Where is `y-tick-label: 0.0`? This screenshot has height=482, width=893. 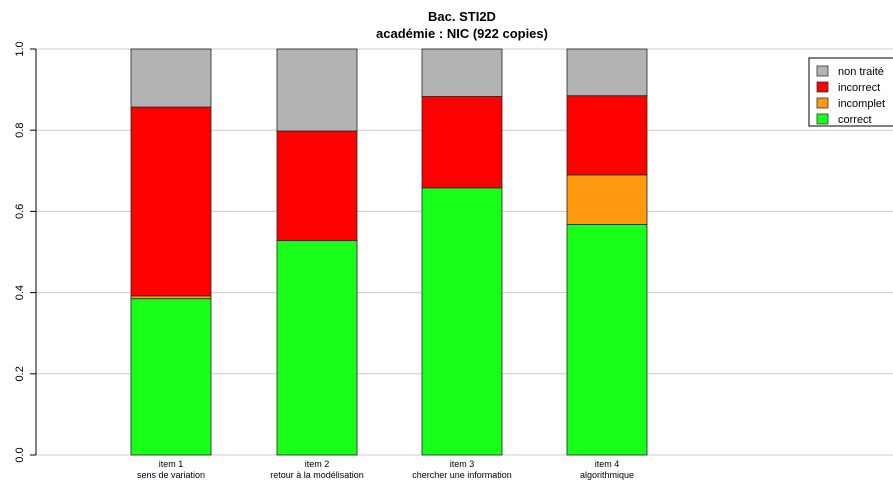
y-tick-label: 0.0 is located at coordinates (20, 454).